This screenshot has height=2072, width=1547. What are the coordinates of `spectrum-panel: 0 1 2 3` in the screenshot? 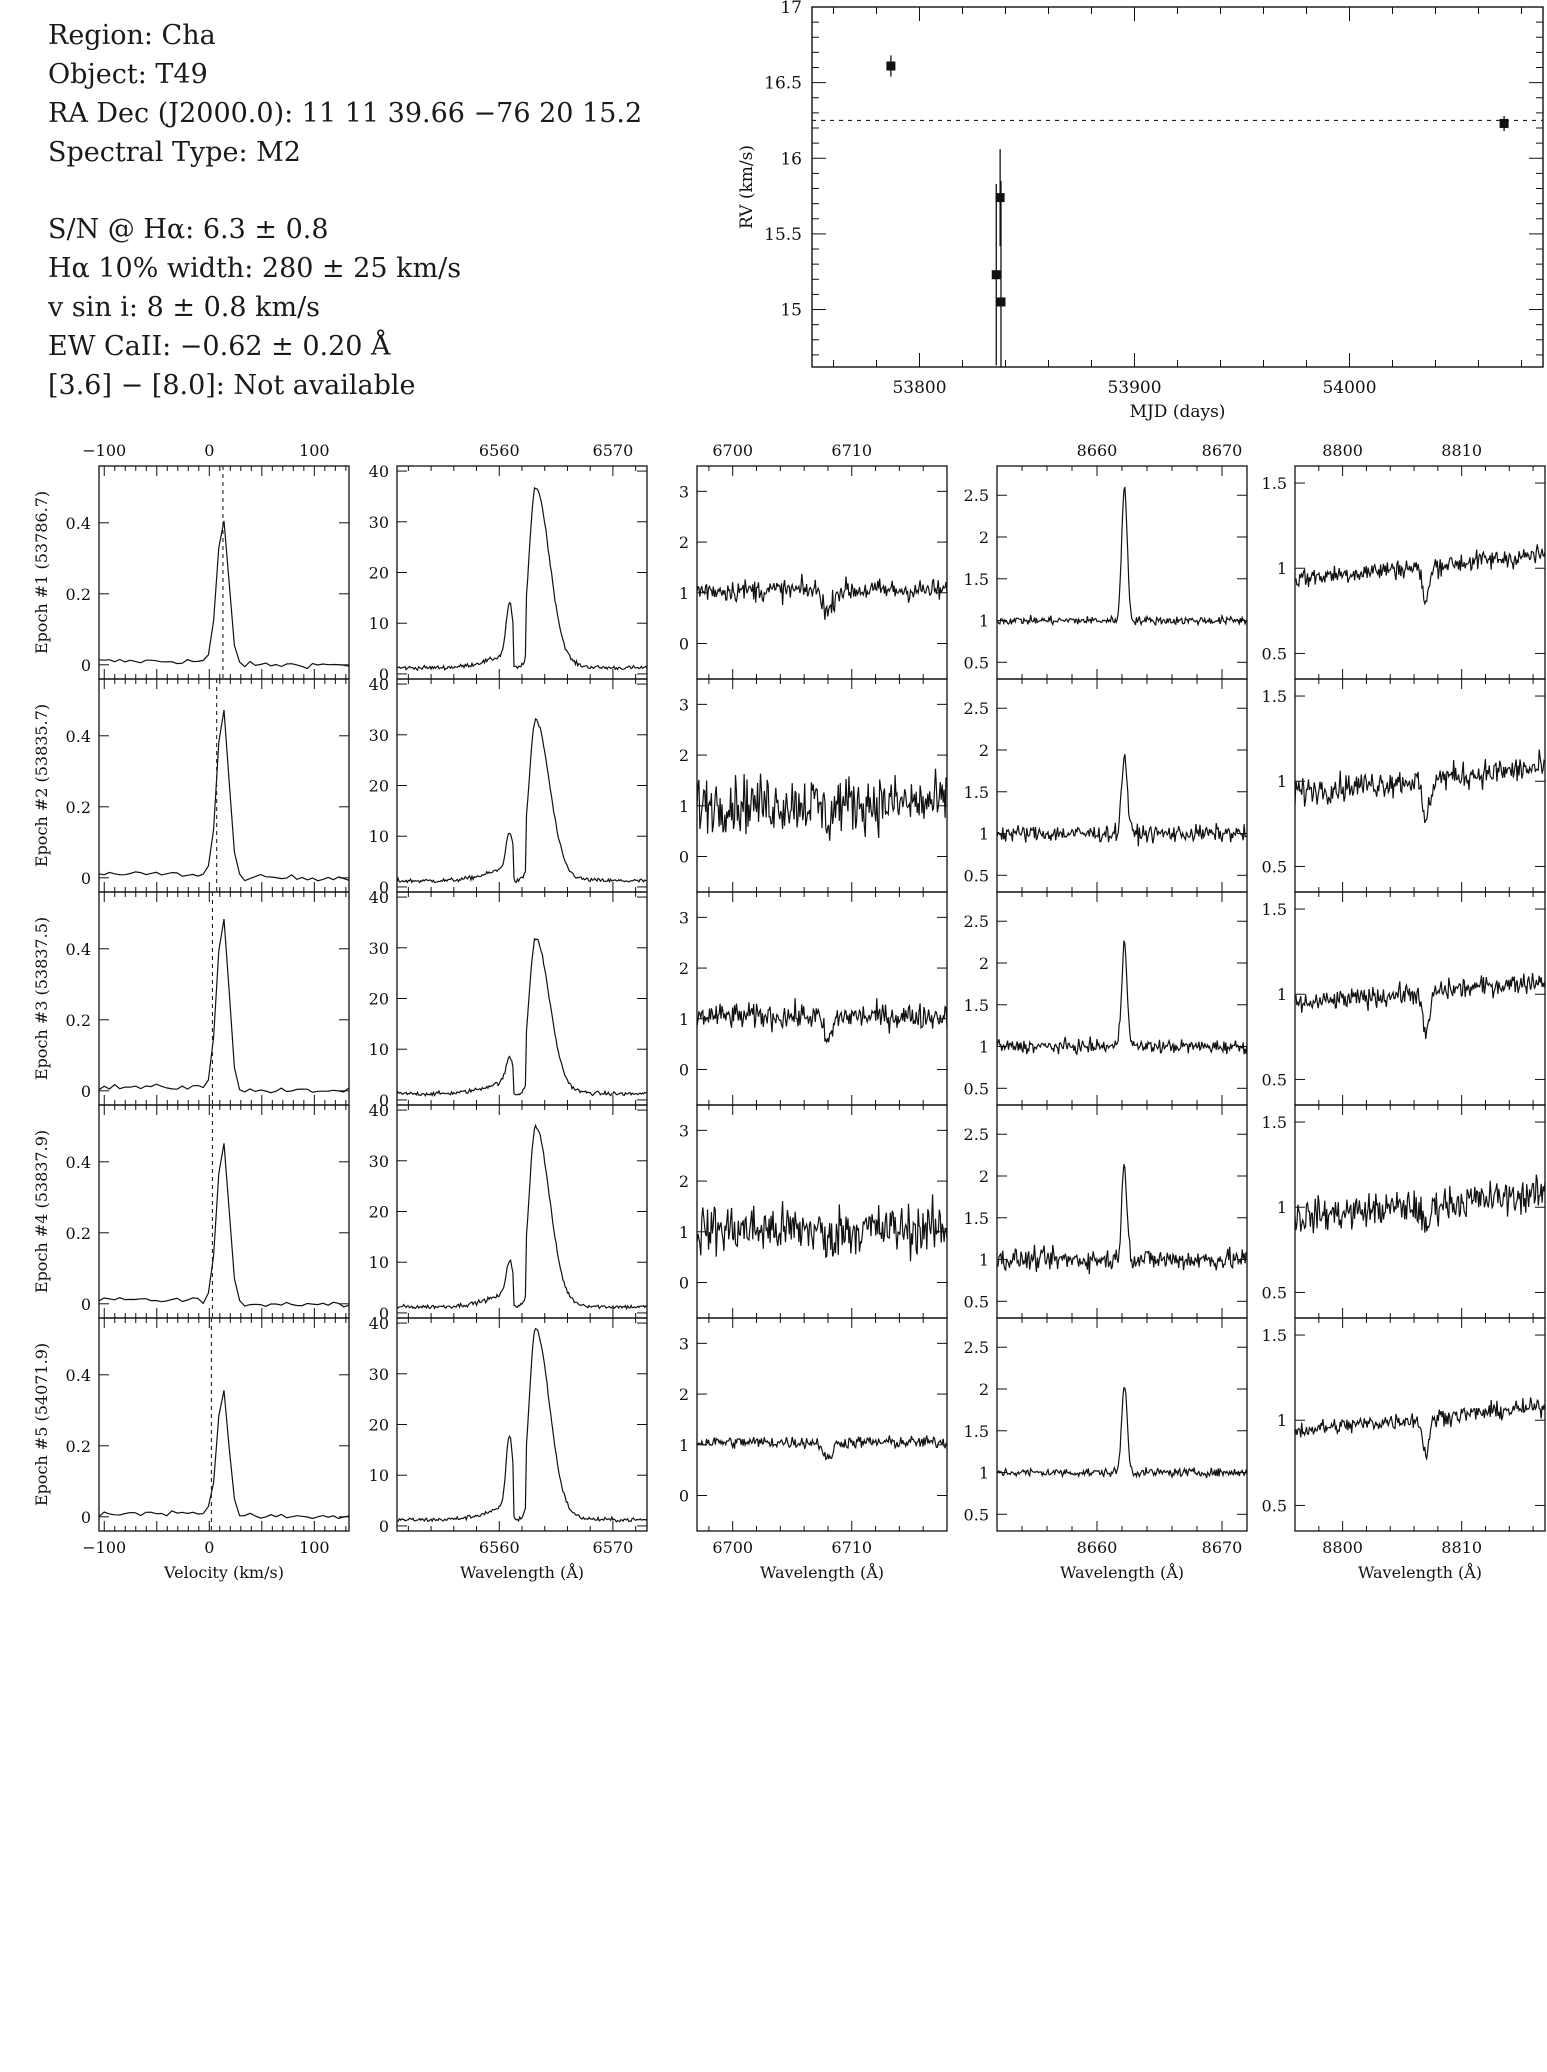 It's located at (813, 1211).